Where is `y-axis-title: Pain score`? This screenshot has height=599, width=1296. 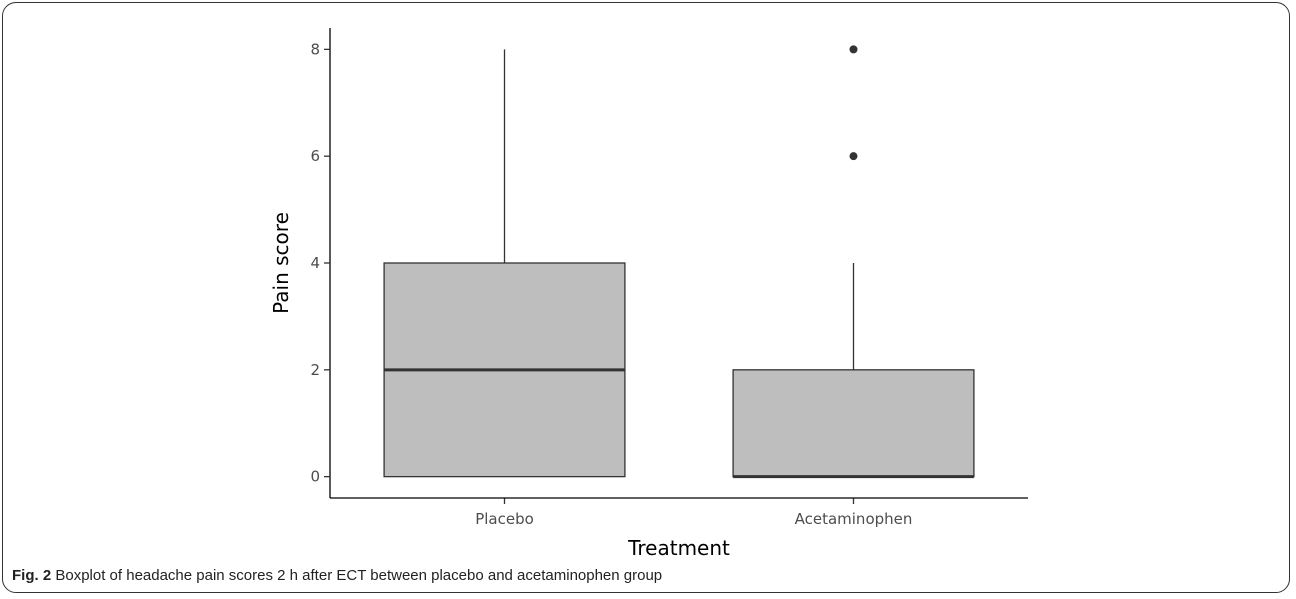 y-axis-title: Pain score is located at coordinates (281, 263).